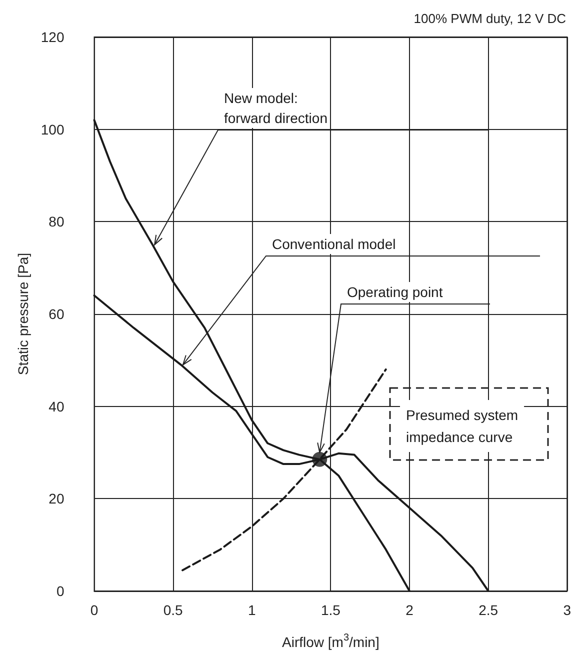  I want to click on text: Conventional model, so click(334, 244).